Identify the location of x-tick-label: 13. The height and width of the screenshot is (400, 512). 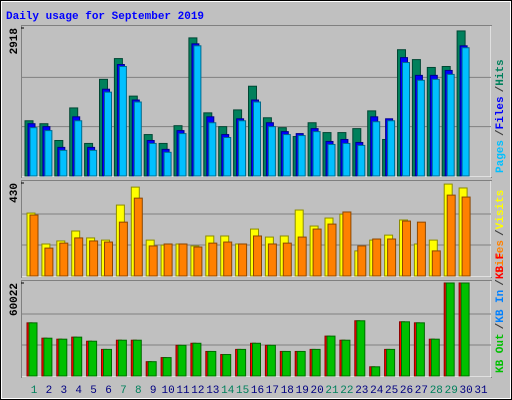
(212, 391).